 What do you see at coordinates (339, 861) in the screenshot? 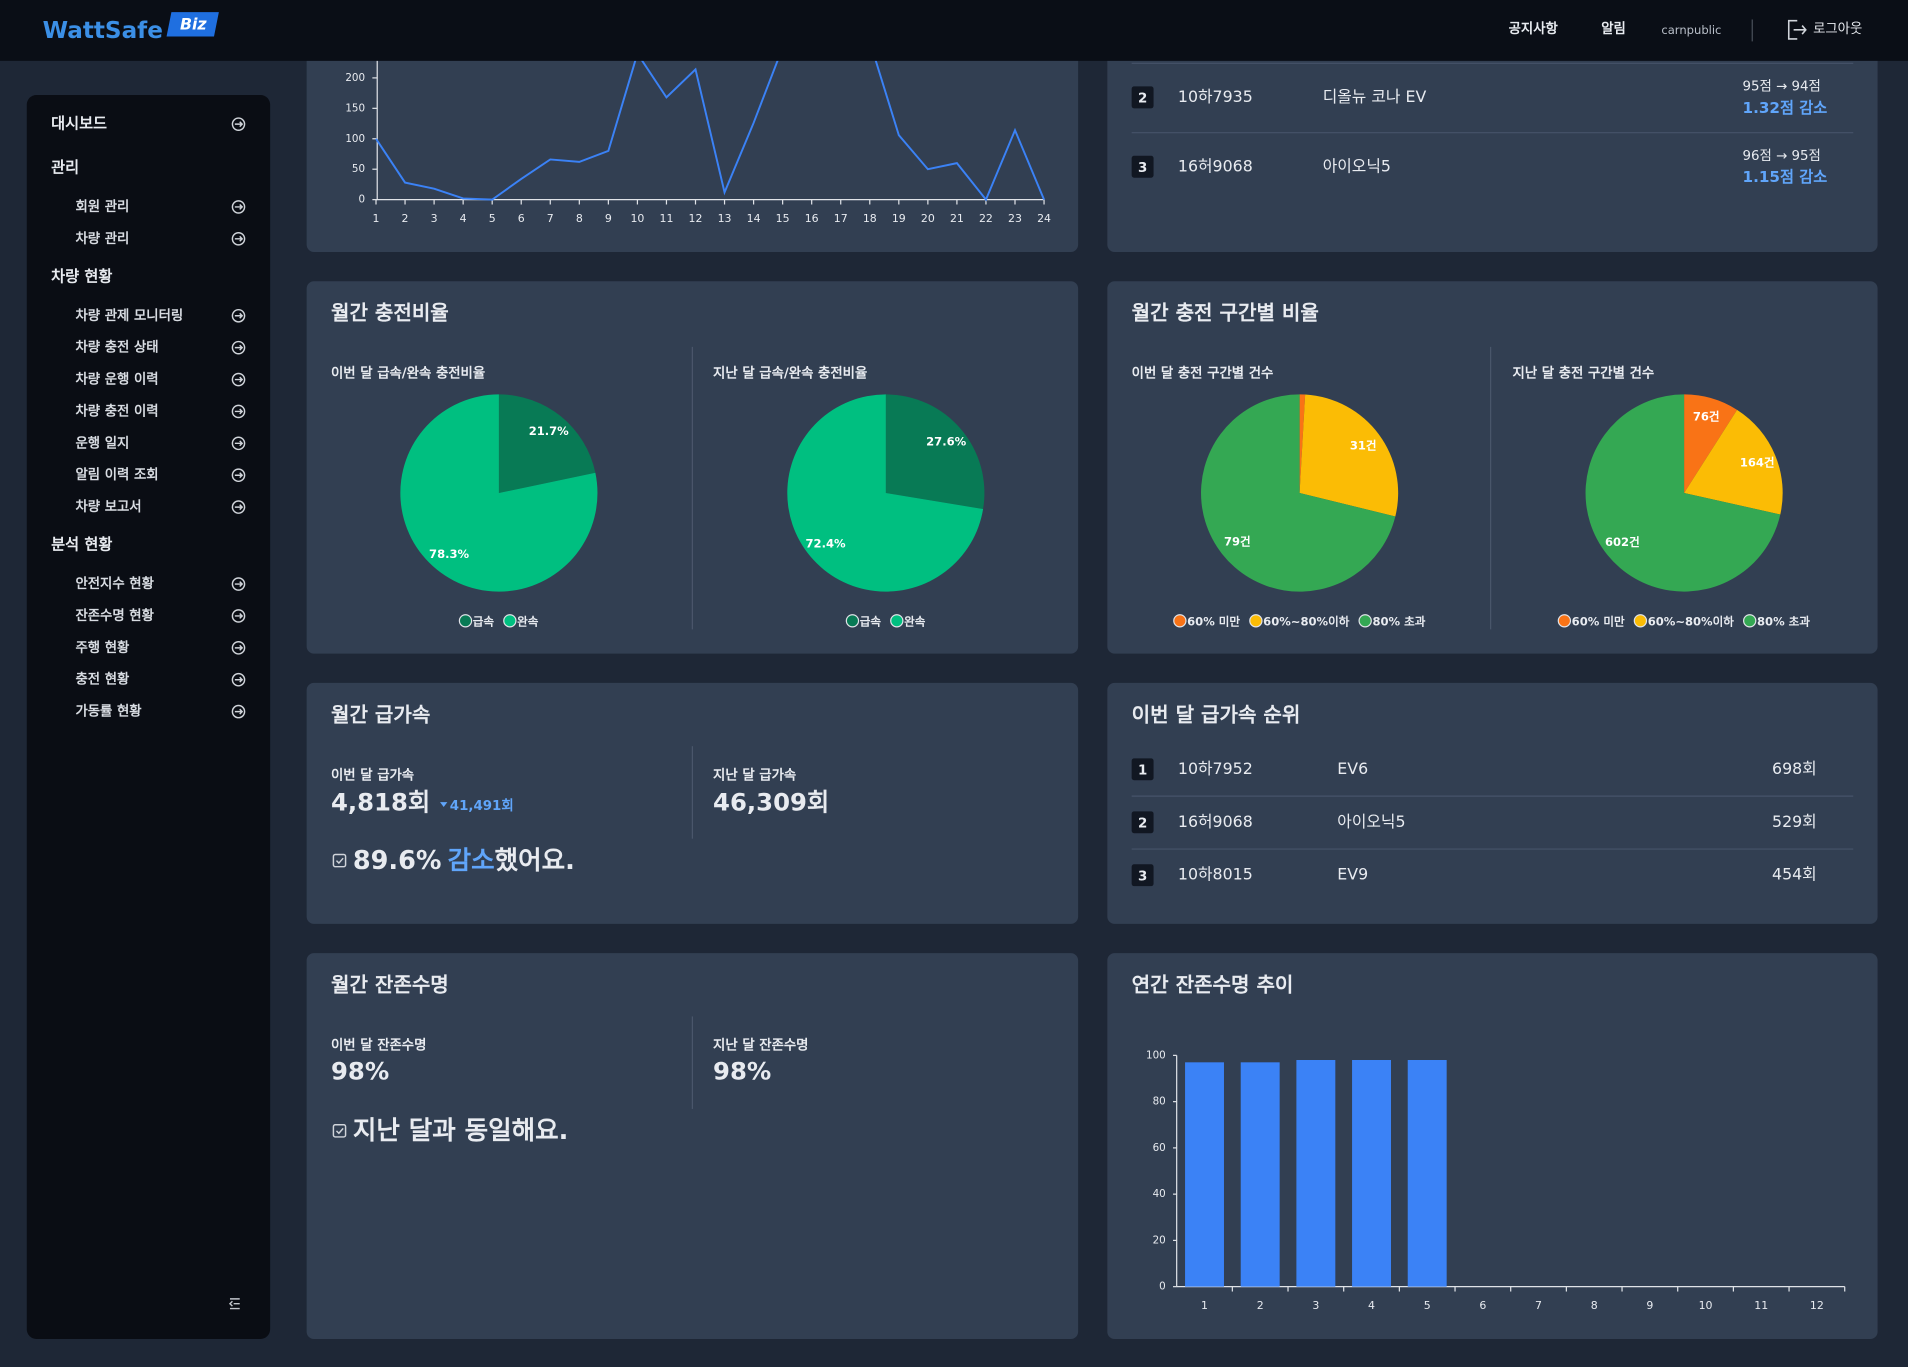
I see `check-icon` at bounding box center [339, 861].